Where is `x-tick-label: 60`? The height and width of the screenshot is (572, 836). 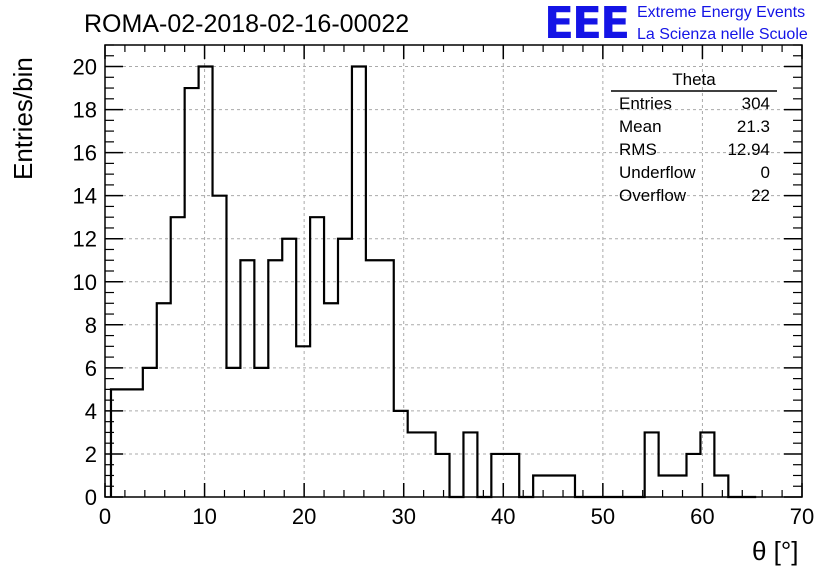
x-tick-label: 60 is located at coordinates (702, 516).